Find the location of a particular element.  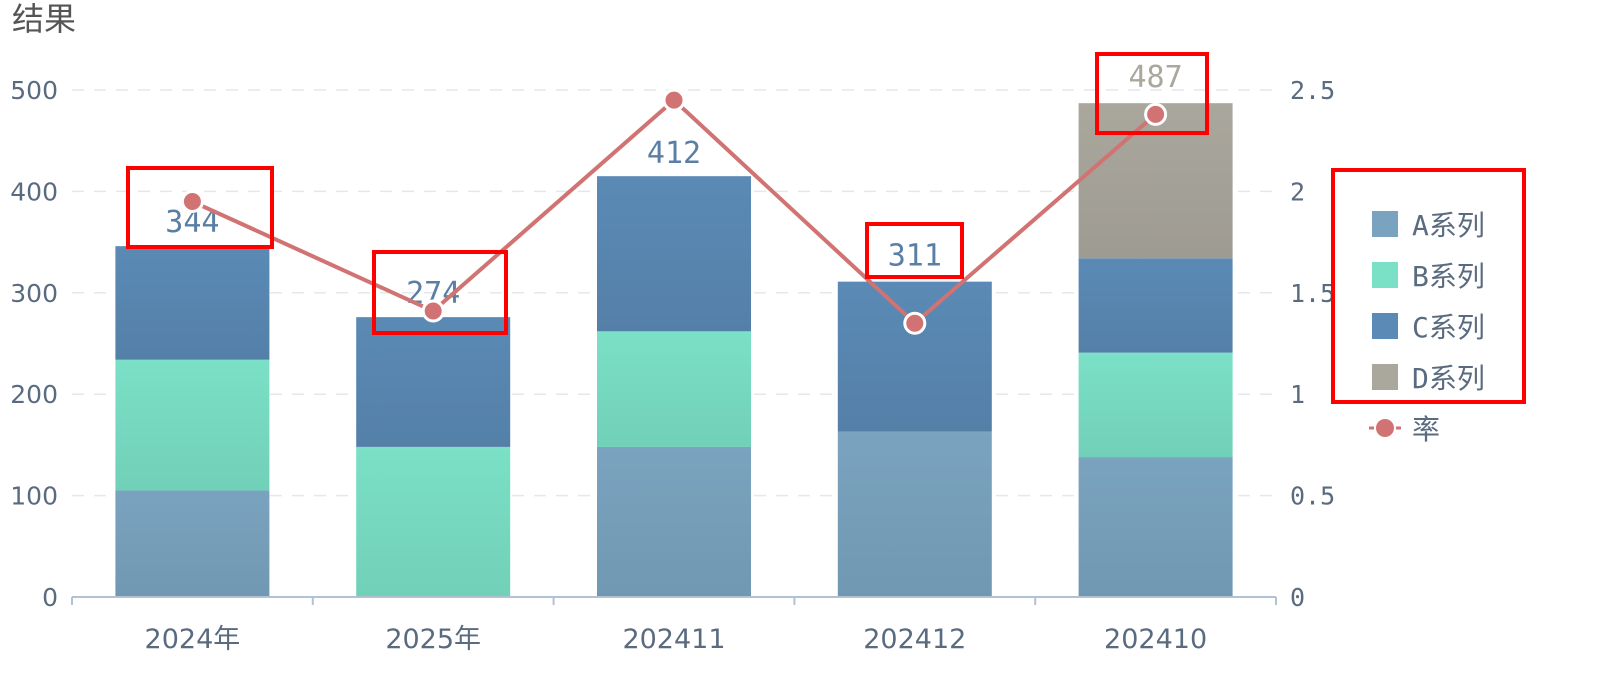

left-axis-tick-label: 300 is located at coordinates (34, 293).